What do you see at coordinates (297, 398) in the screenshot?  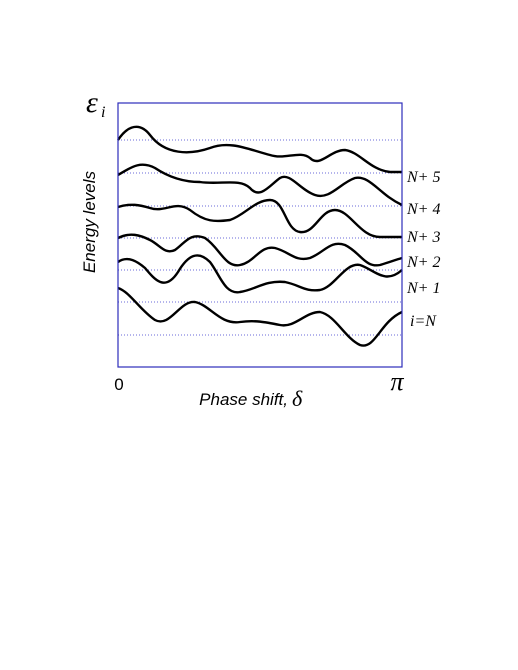 I see `x-symbol: δ` at bounding box center [297, 398].